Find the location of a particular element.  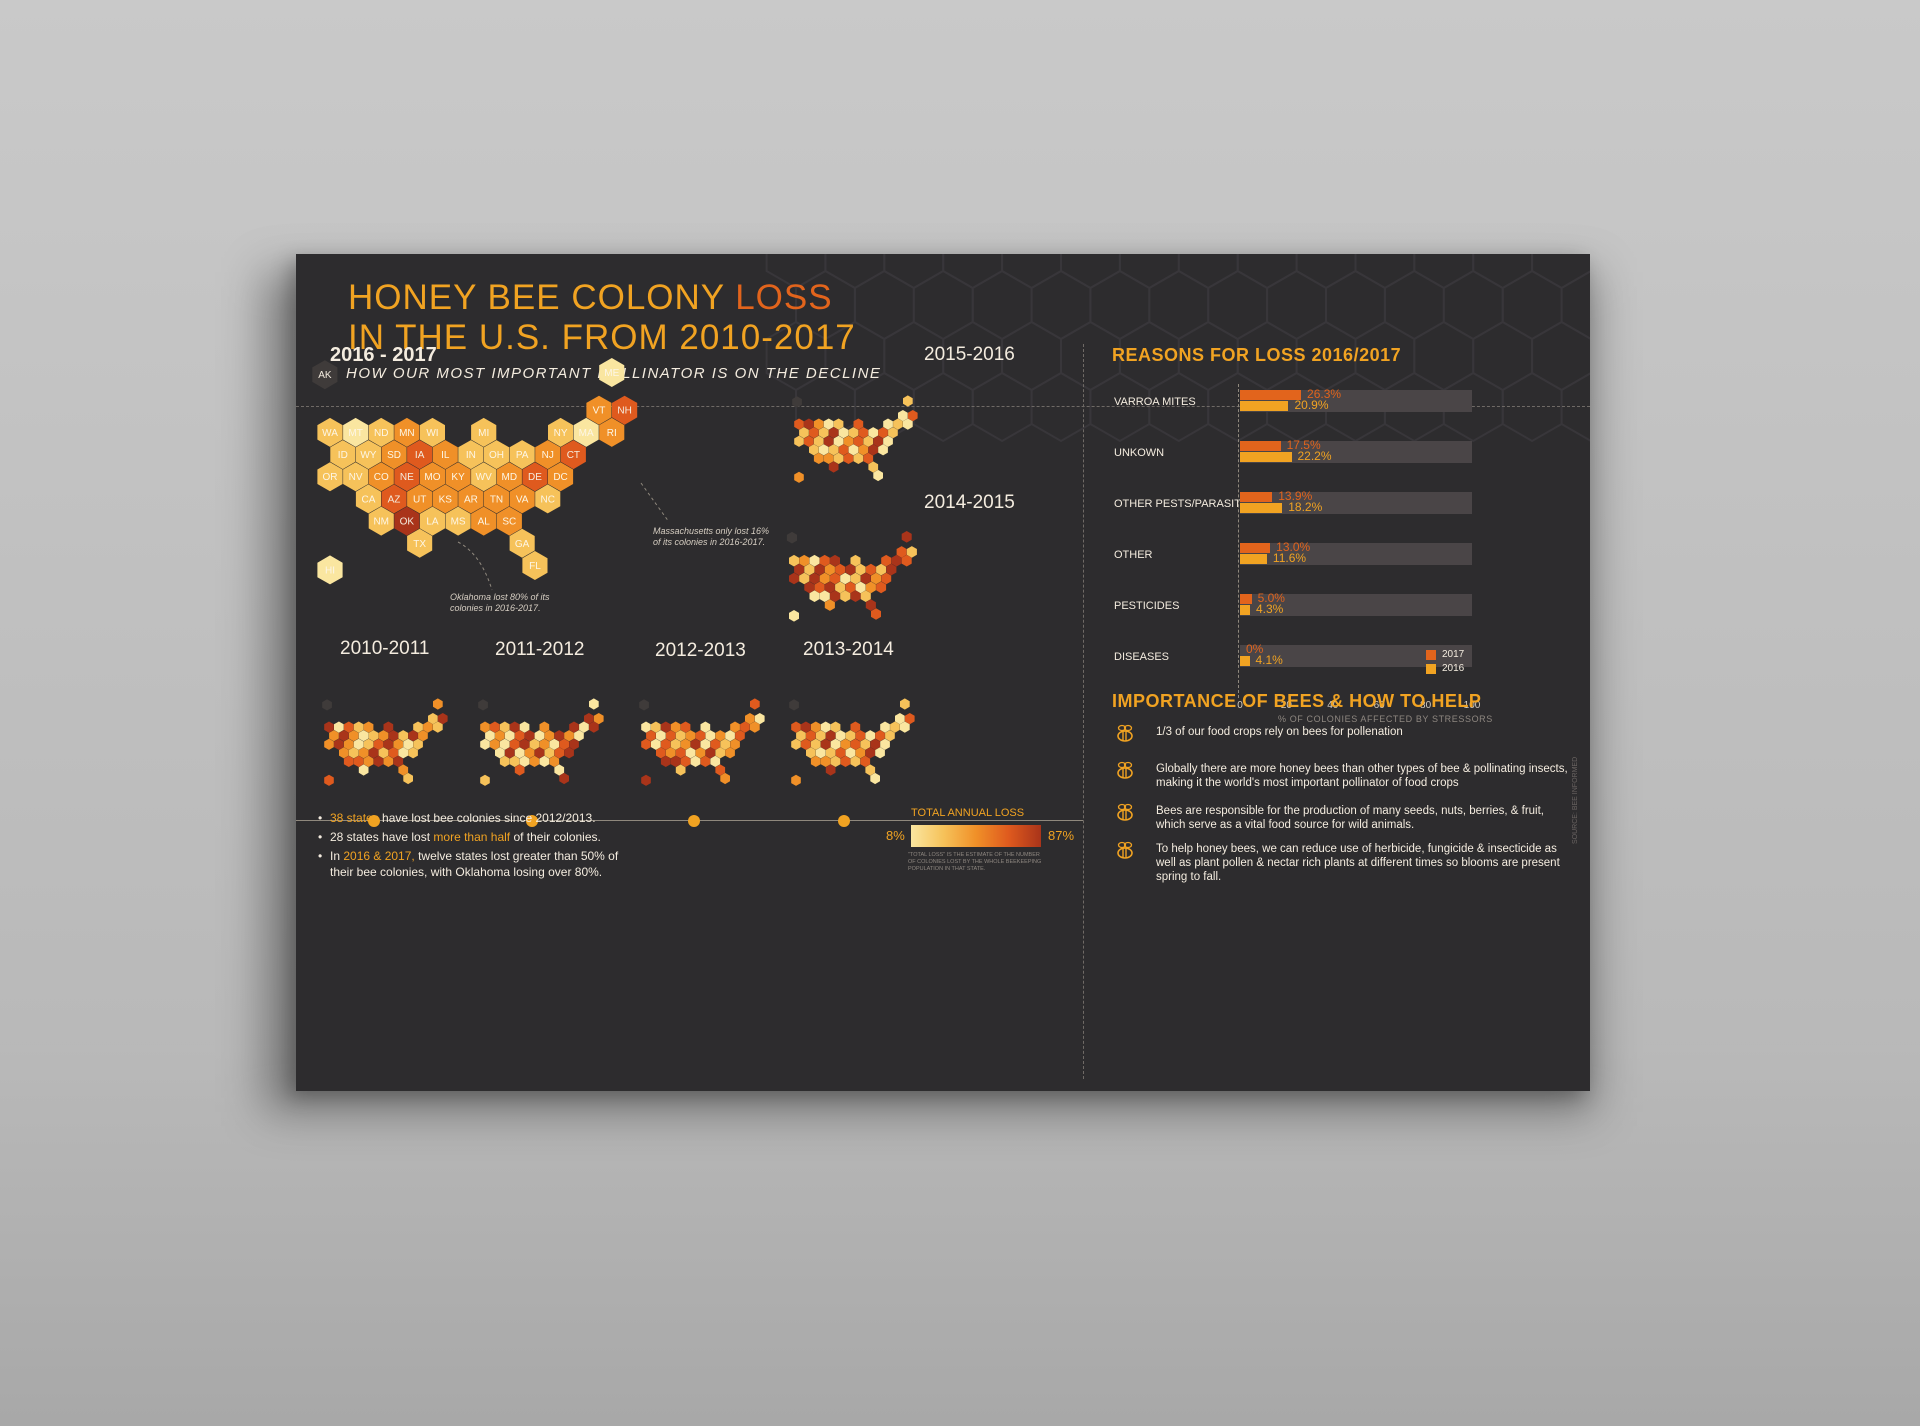

hex-az is located at coordinates (353, 753).